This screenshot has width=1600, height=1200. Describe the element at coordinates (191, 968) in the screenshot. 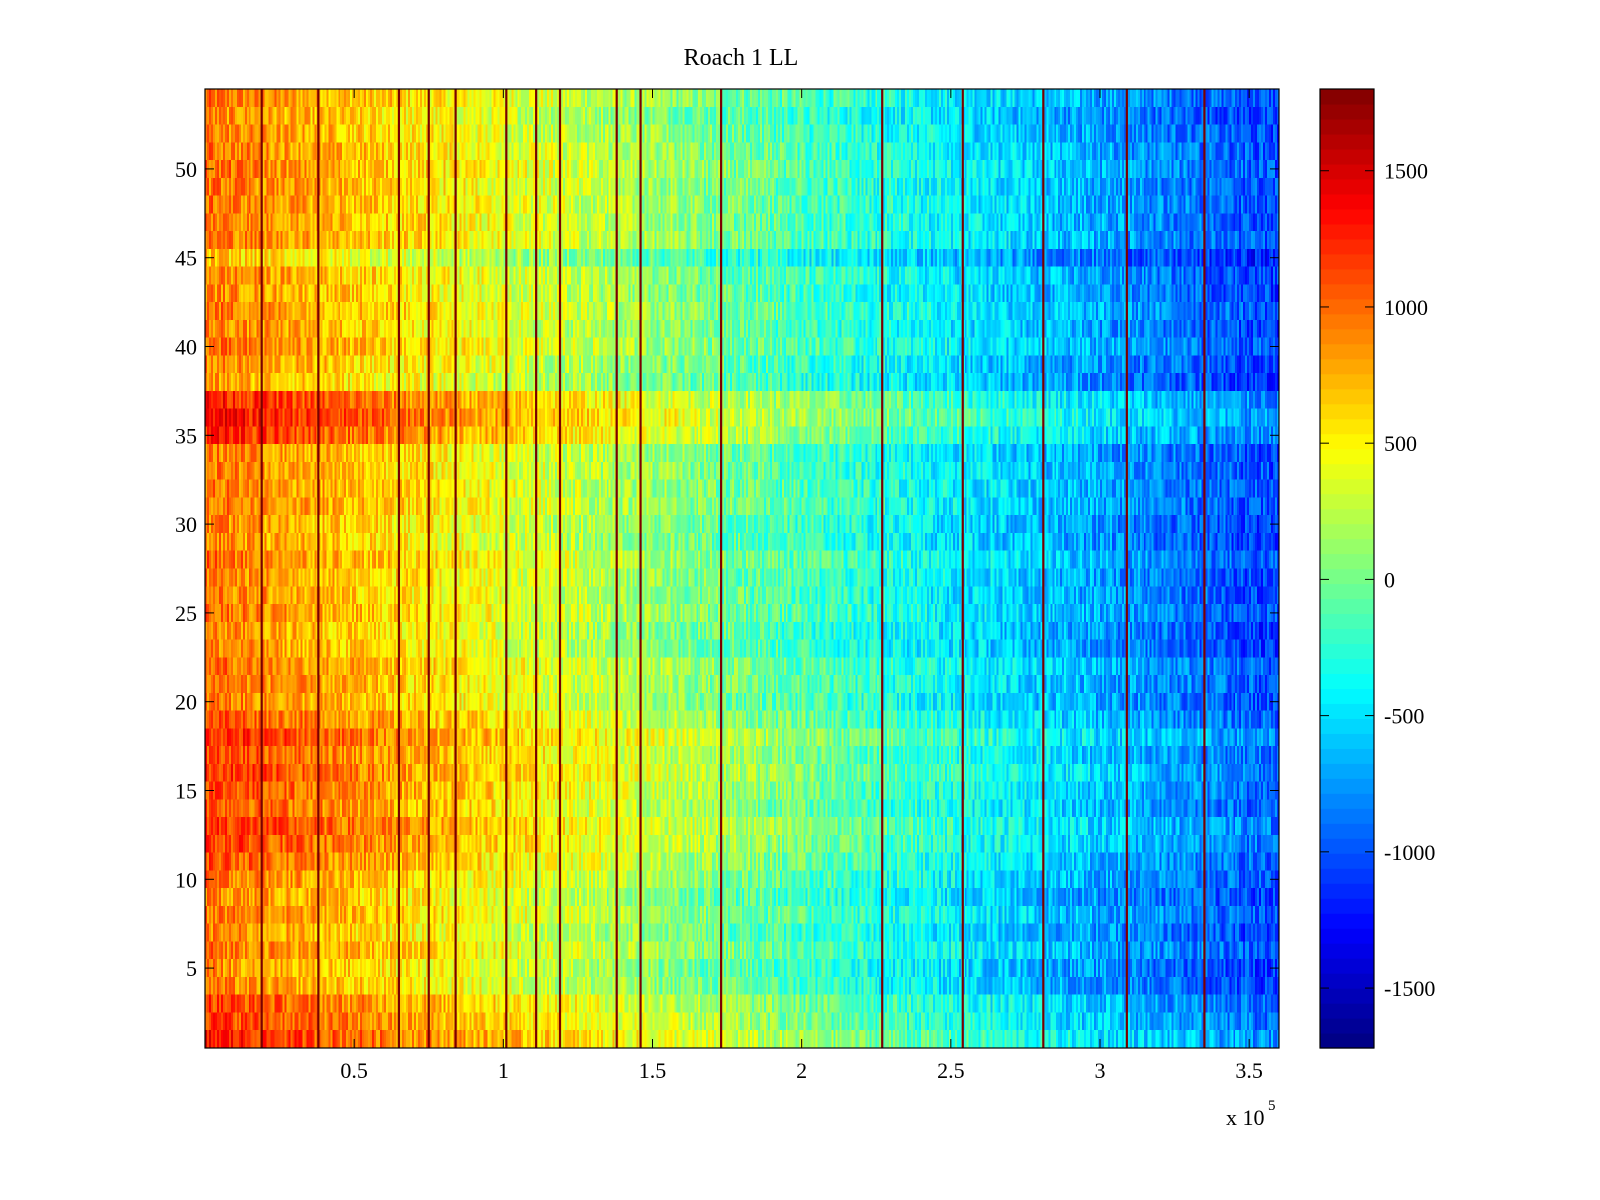

I see `y-tick-label: 5` at that location.